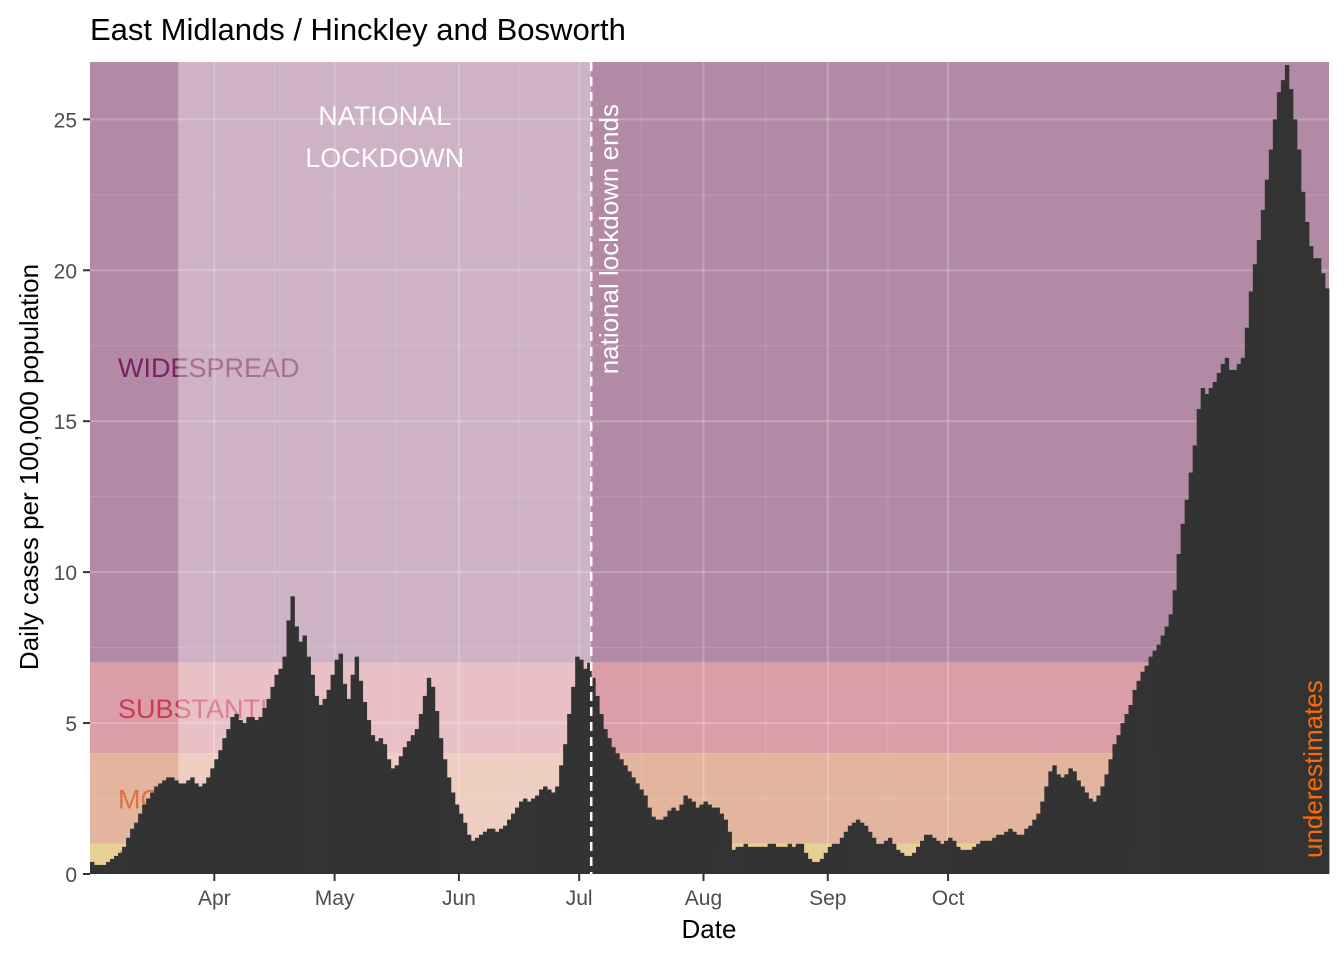 The height and width of the screenshot is (965, 1344). I want to click on lockdown-end-label: national lockdown ends, so click(609, 239).